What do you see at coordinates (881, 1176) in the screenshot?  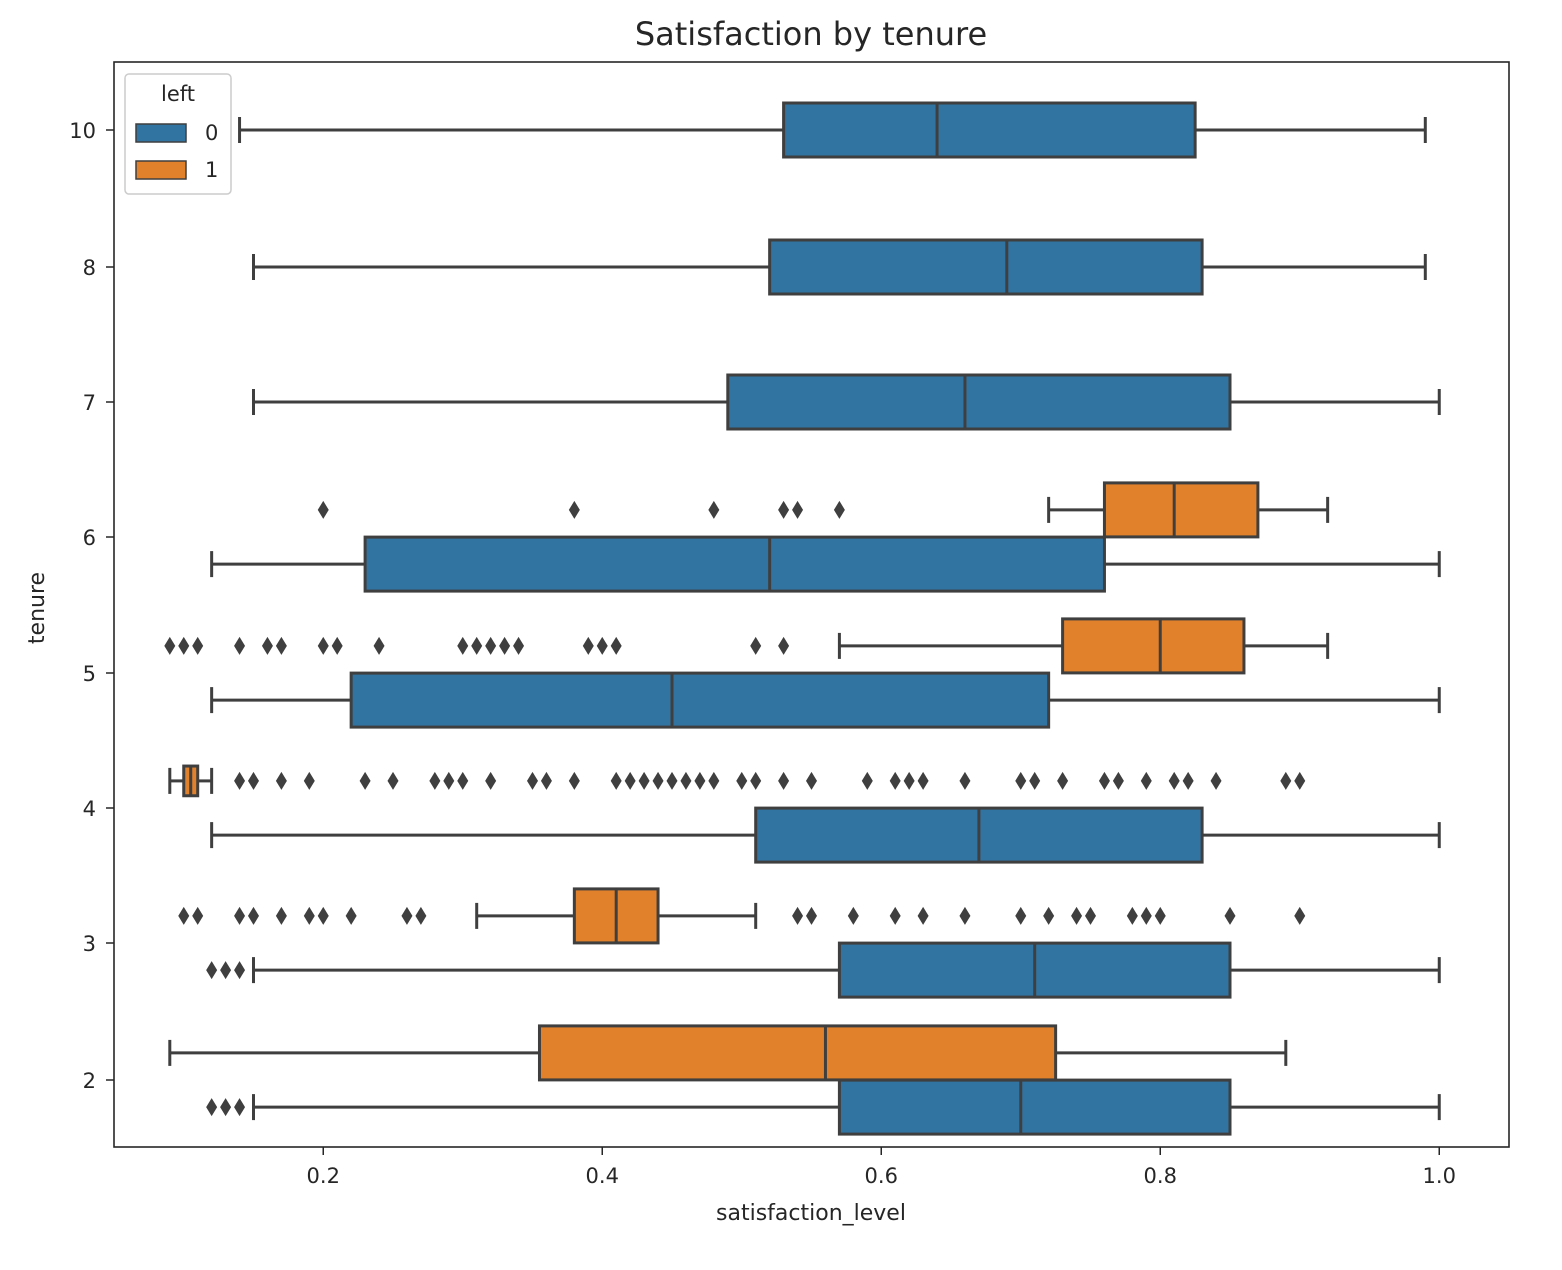 I see `x-tick-label: 0.6` at bounding box center [881, 1176].